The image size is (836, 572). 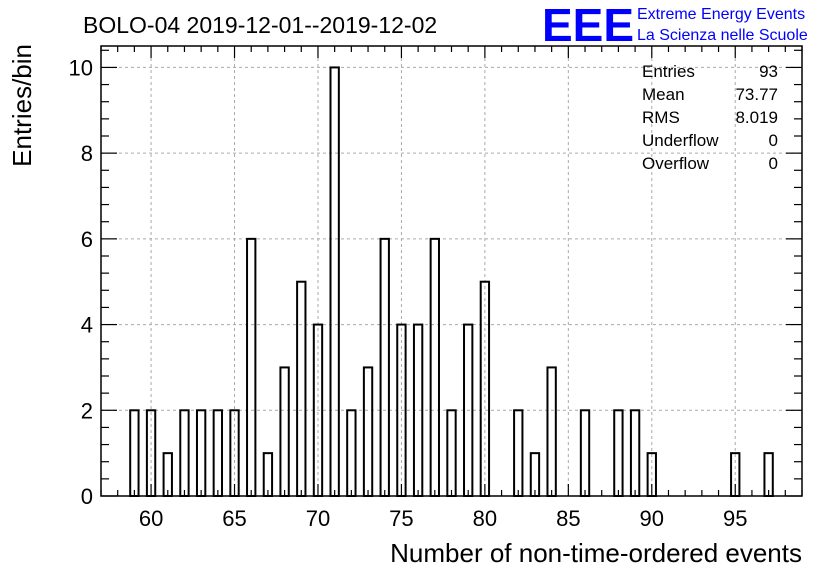 I want to click on x-tick-label: 75, so click(x=401, y=518).